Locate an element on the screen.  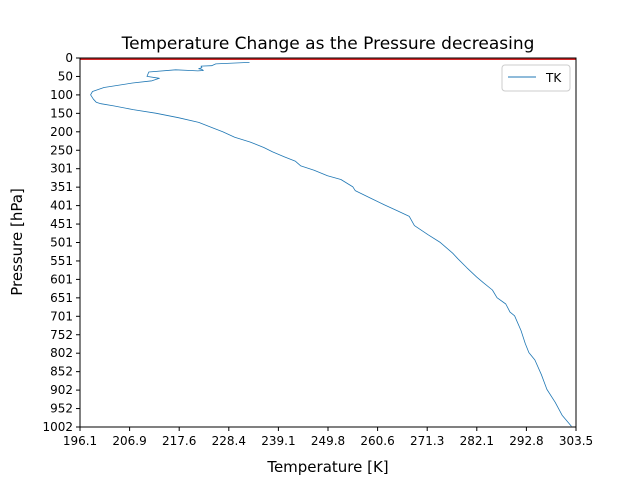
y-tick-label: 150 is located at coordinates (61, 113).